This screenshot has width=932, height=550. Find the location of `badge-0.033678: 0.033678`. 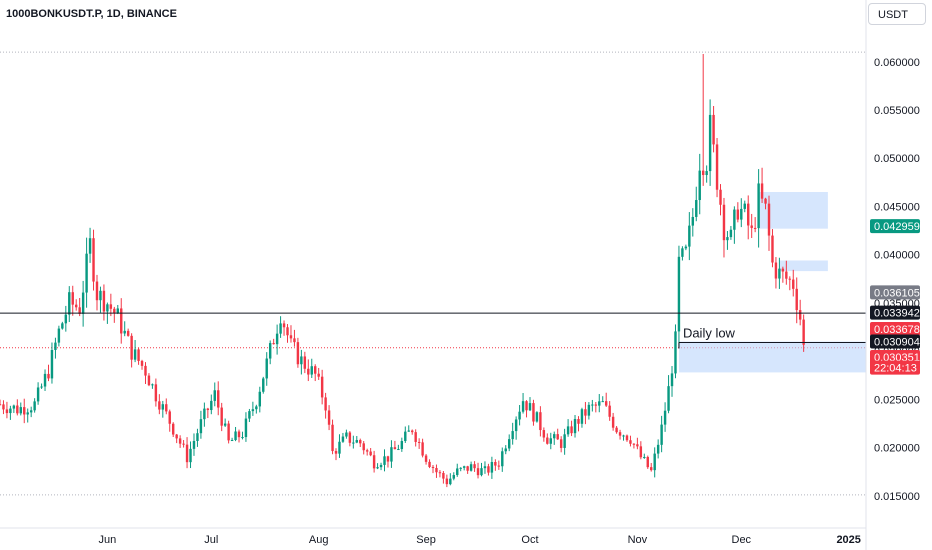

badge-0.033678: 0.033678 is located at coordinates (895, 328).